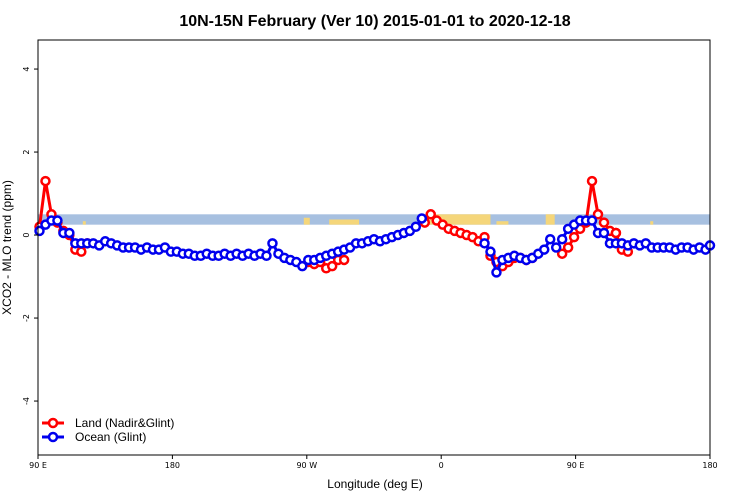 This screenshot has width=750, height=500. I want to click on legend: Land (Nadir&Glint) Ocean (Glint), so click(108, 430).